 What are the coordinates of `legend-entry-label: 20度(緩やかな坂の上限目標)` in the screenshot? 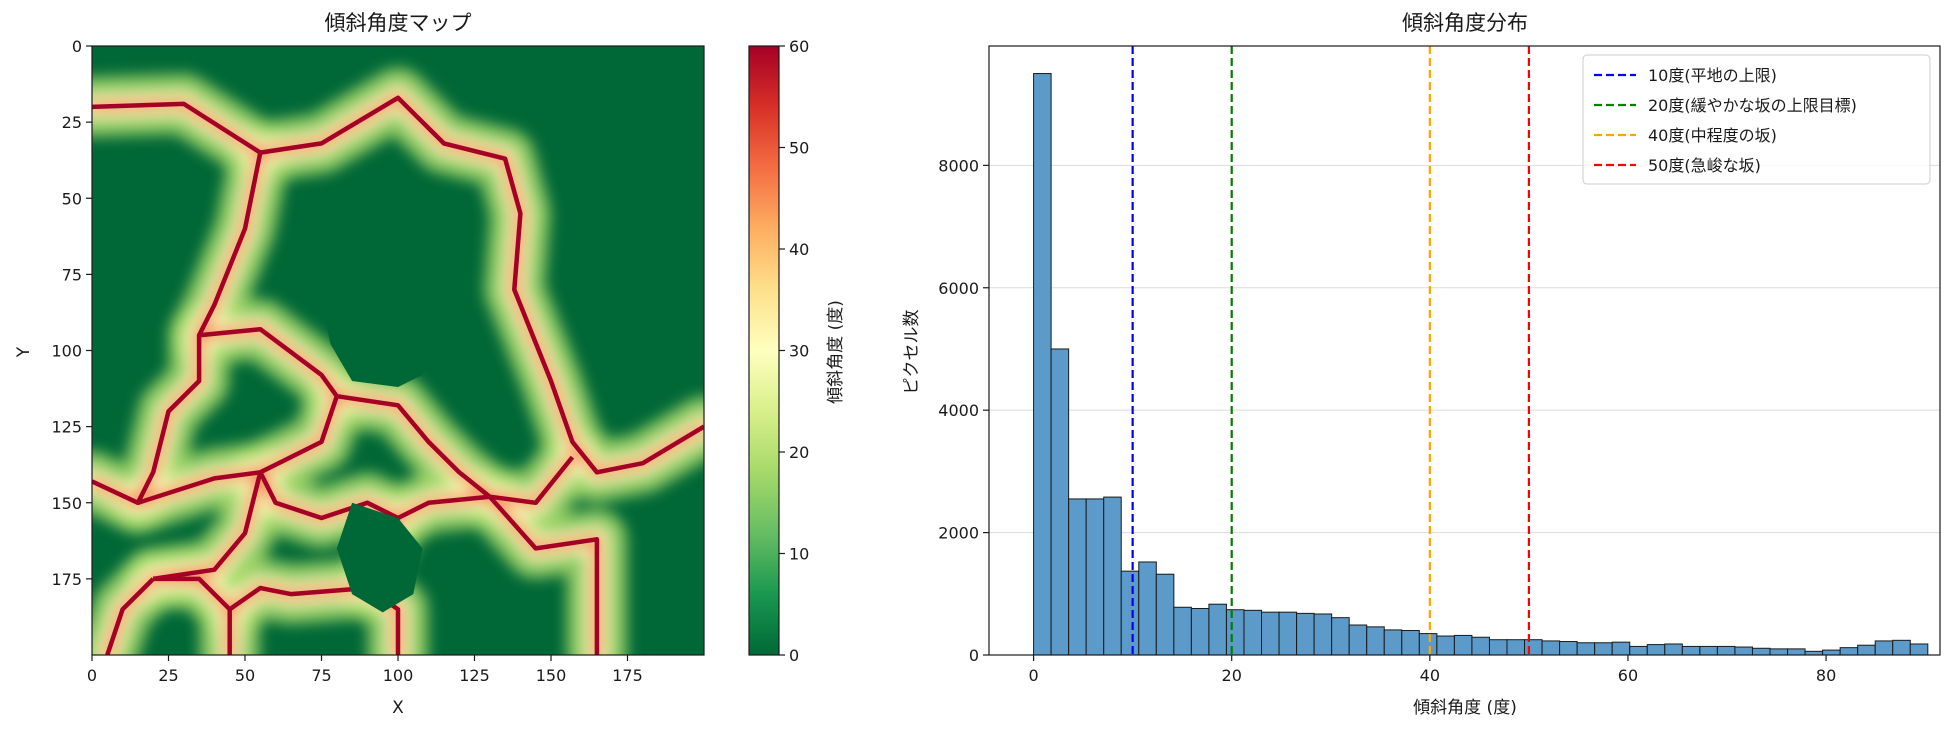 It's located at (1752, 105).